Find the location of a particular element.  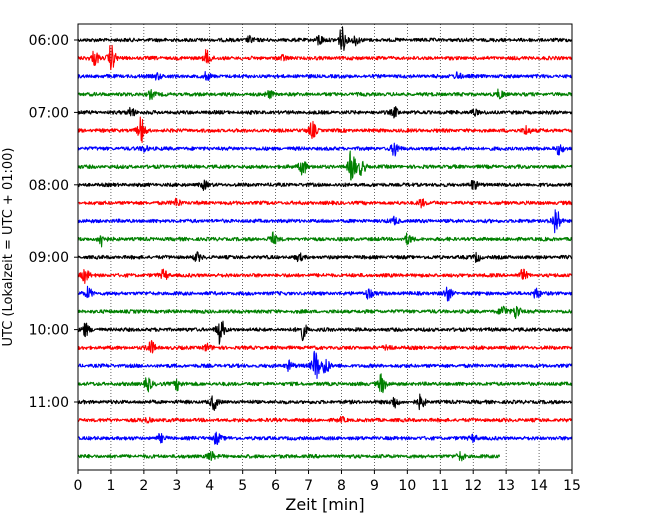

x-tick-label: 12 is located at coordinates (473, 486).